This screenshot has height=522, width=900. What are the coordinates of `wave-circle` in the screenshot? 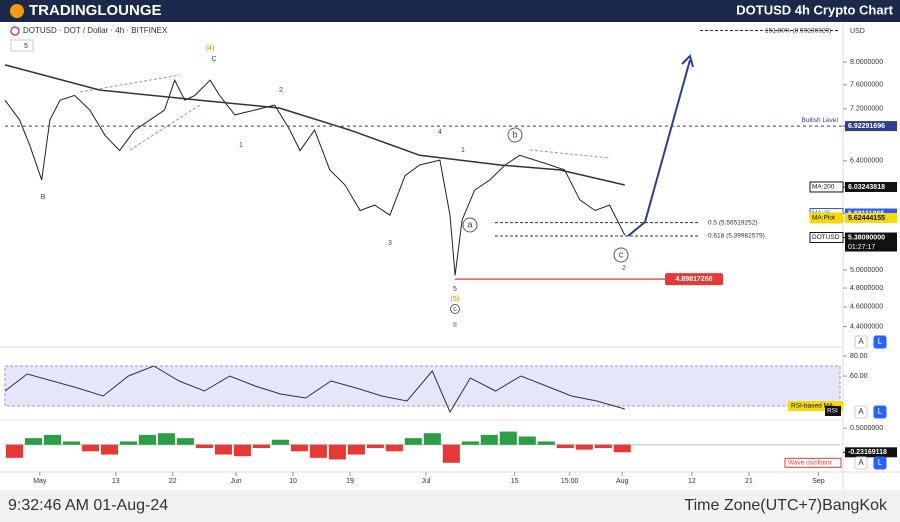 It's located at (515, 135).